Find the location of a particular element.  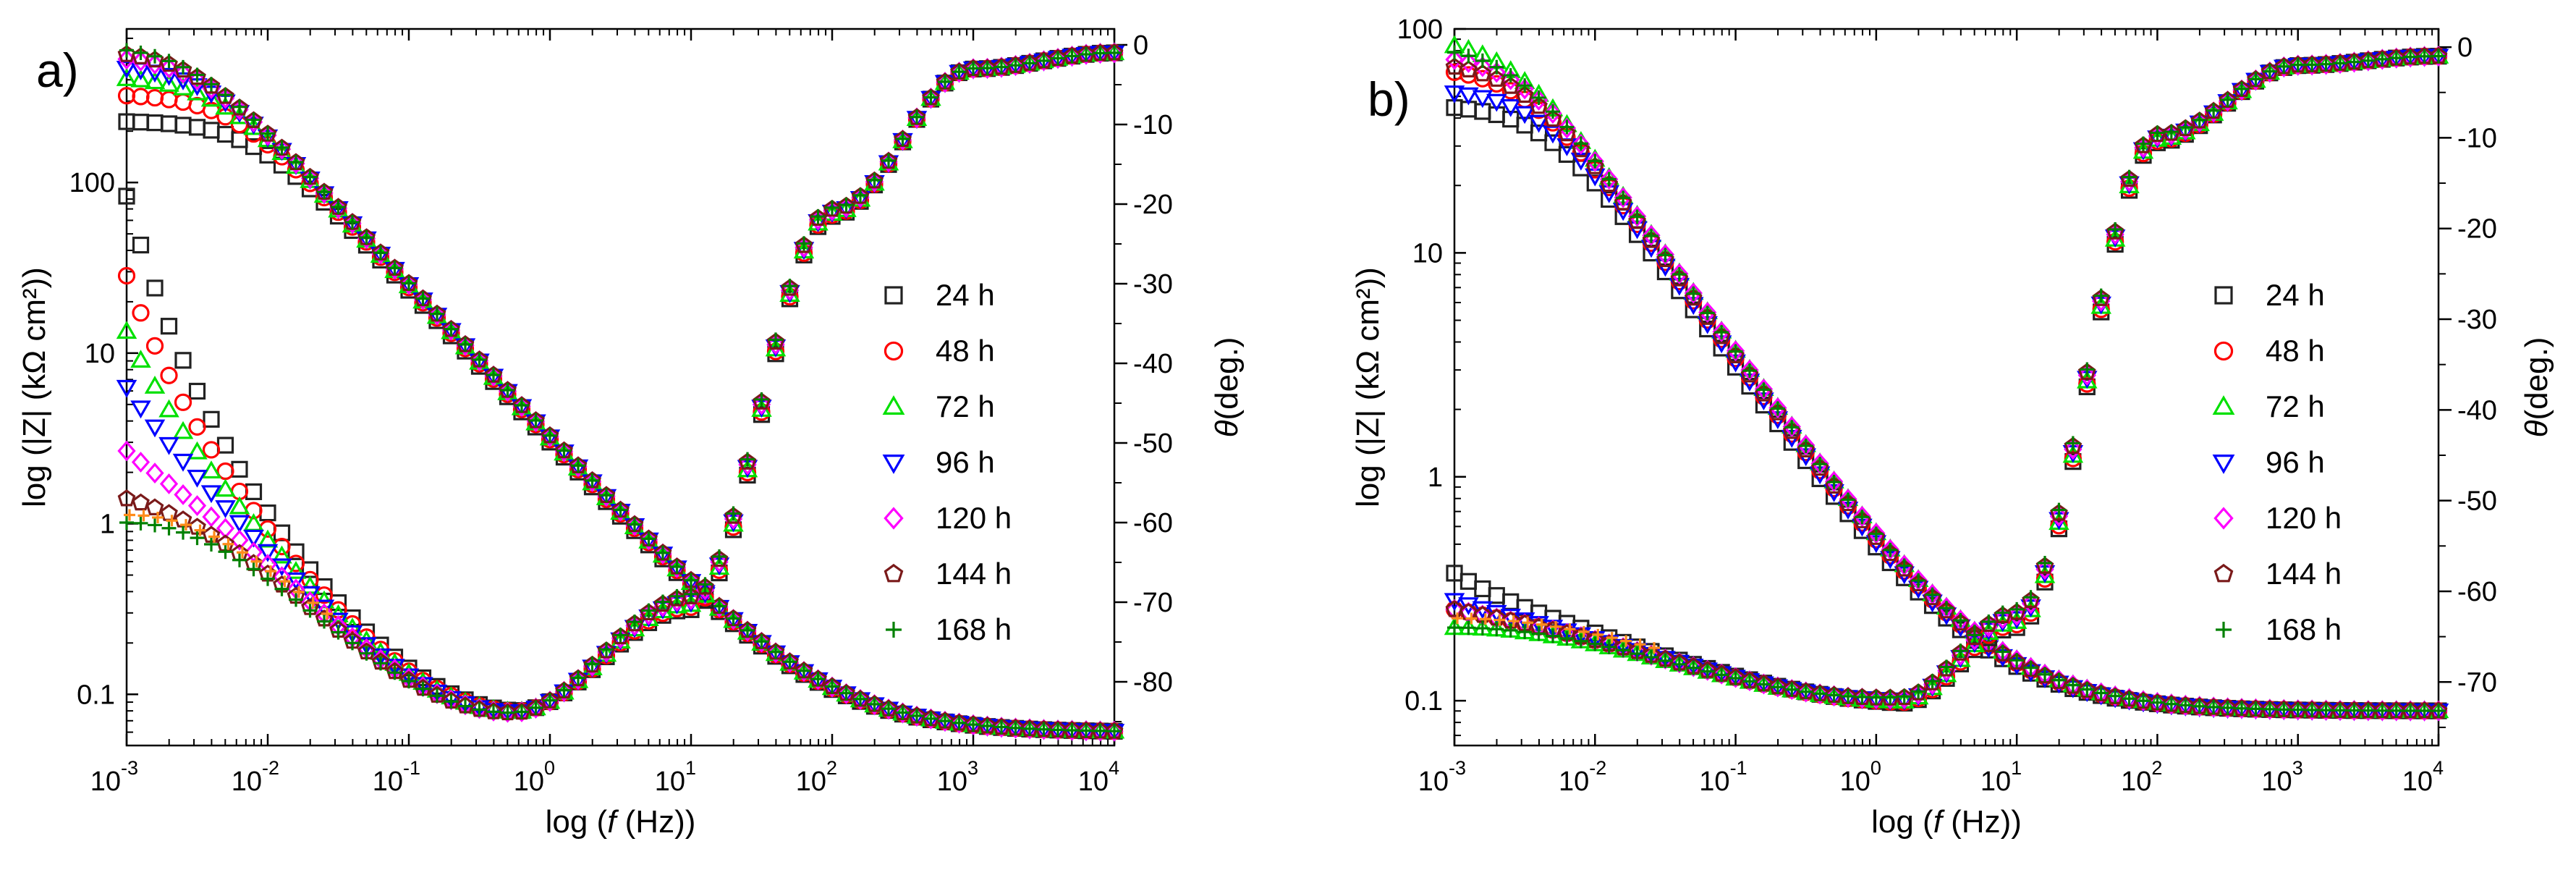

y-tick-label: 0.1 is located at coordinates (1423, 701).